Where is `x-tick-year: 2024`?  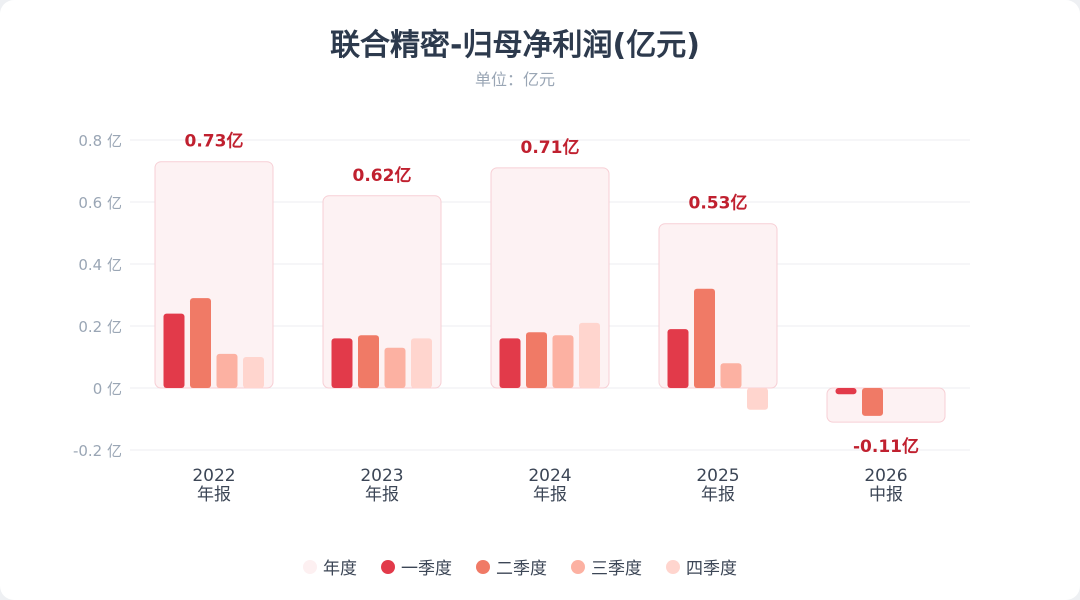
x-tick-year: 2024 is located at coordinates (549, 476).